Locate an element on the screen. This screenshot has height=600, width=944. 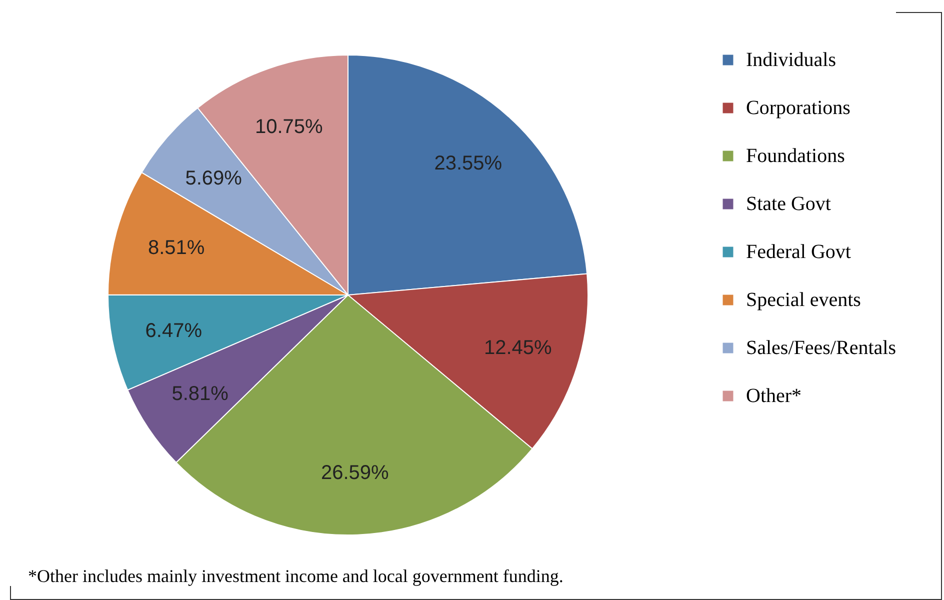
legend-label: Foundations is located at coordinates (796, 156).